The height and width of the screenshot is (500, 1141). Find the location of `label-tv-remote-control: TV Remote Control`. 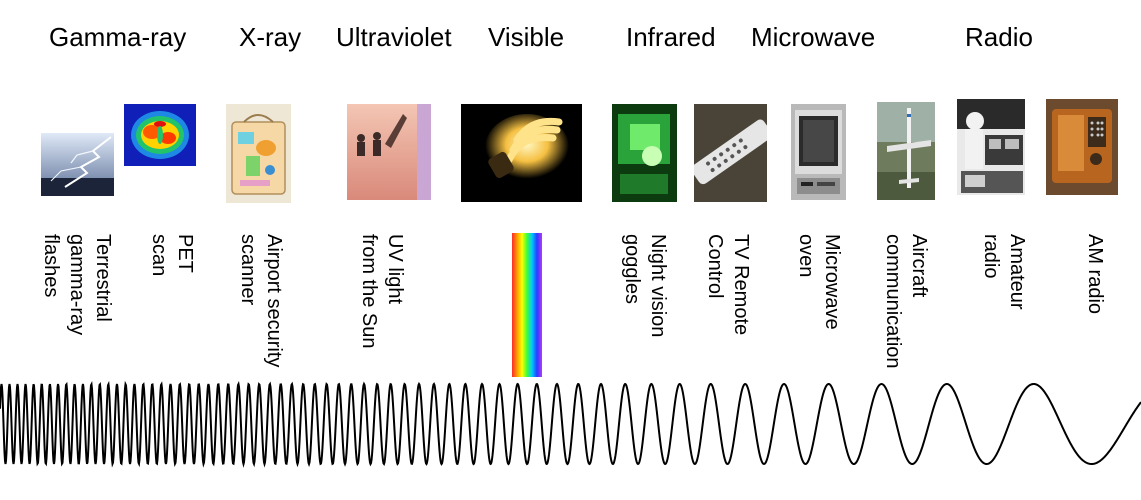

label-tv-remote-control: TV Remote Control is located at coordinates (728, 285).